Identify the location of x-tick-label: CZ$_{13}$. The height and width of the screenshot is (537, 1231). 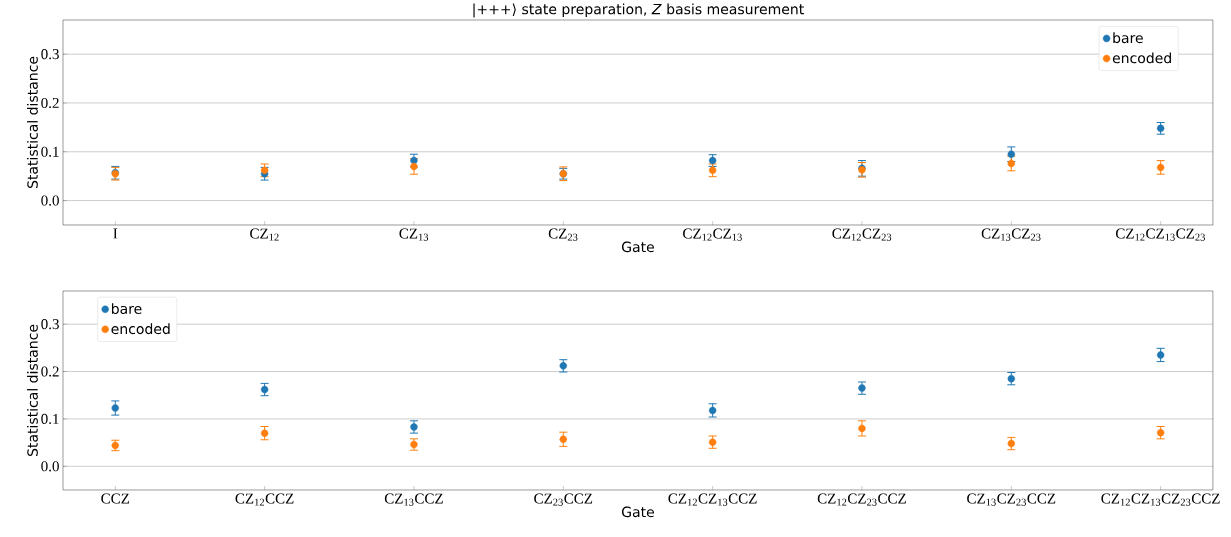
(414, 234).